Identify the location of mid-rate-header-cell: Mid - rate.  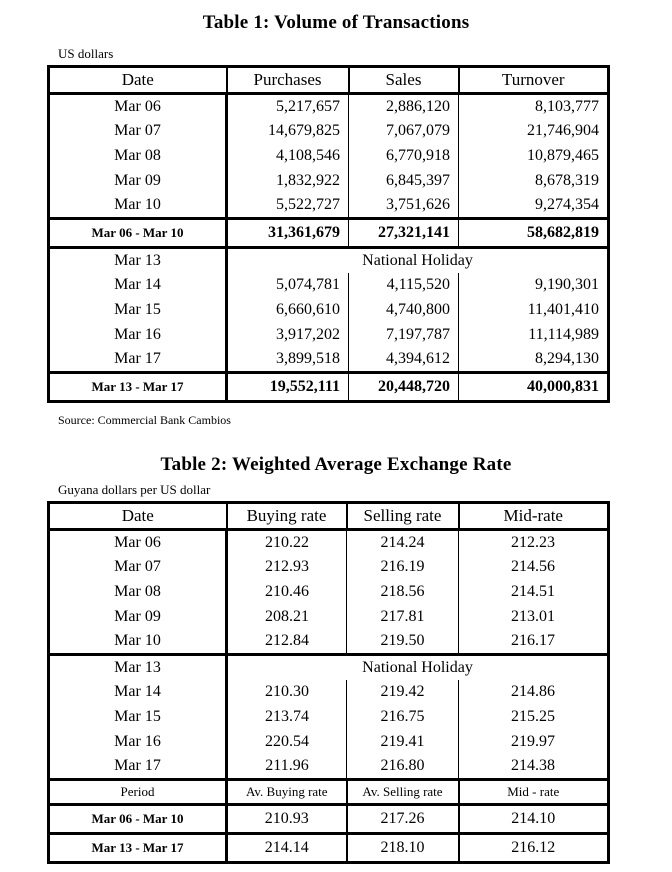
(533, 792).